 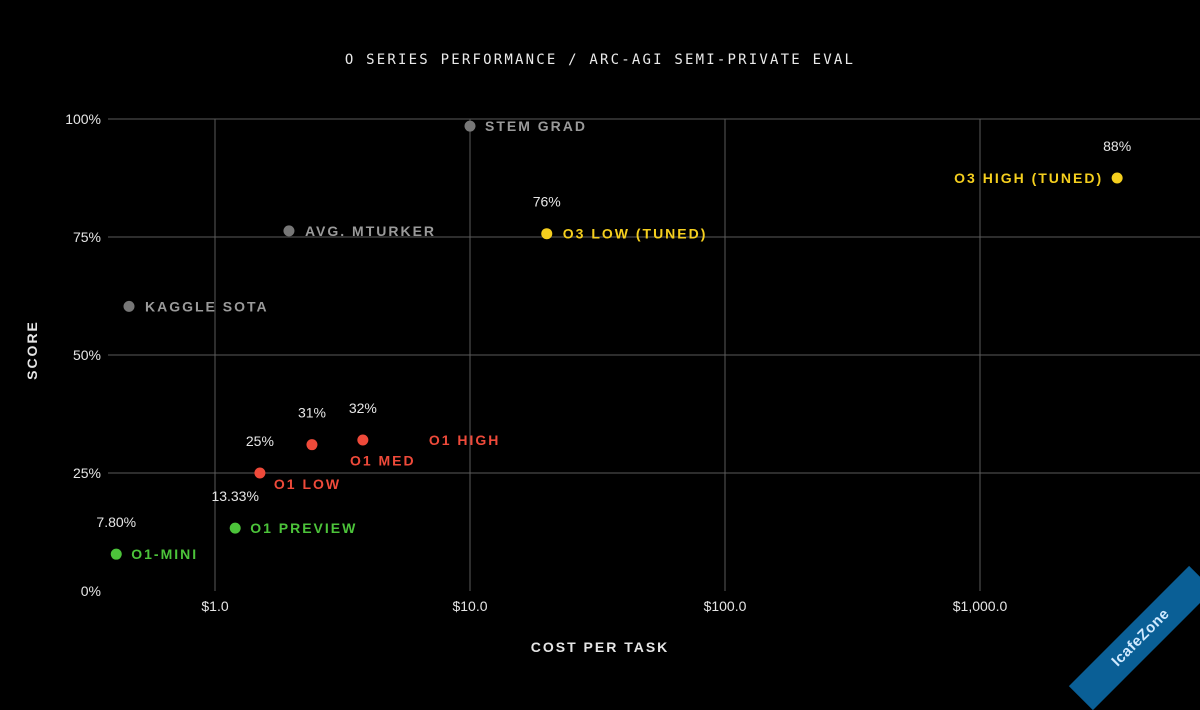 What do you see at coordinates (312, 413) in the screenshot?
I see `value-label-o1-med: 31%` at bounding box center [312, 413].